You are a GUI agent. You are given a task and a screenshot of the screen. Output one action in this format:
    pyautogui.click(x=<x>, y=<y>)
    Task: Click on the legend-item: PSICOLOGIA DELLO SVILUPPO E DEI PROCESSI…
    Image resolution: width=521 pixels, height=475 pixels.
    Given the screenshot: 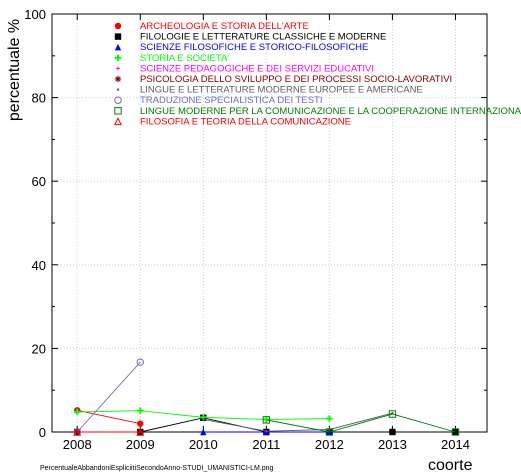 What is the action you would take?
    pyautogui.click(x=283, y=79)
    